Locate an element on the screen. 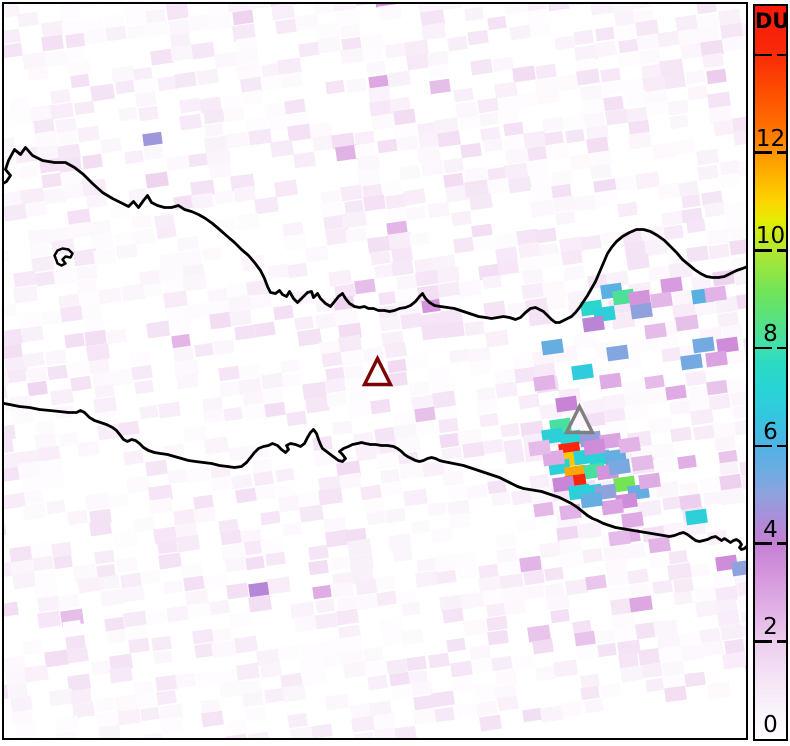 This screenshot has height=746, width=790. colorbar-gradient is located at coordinates (770, 372).